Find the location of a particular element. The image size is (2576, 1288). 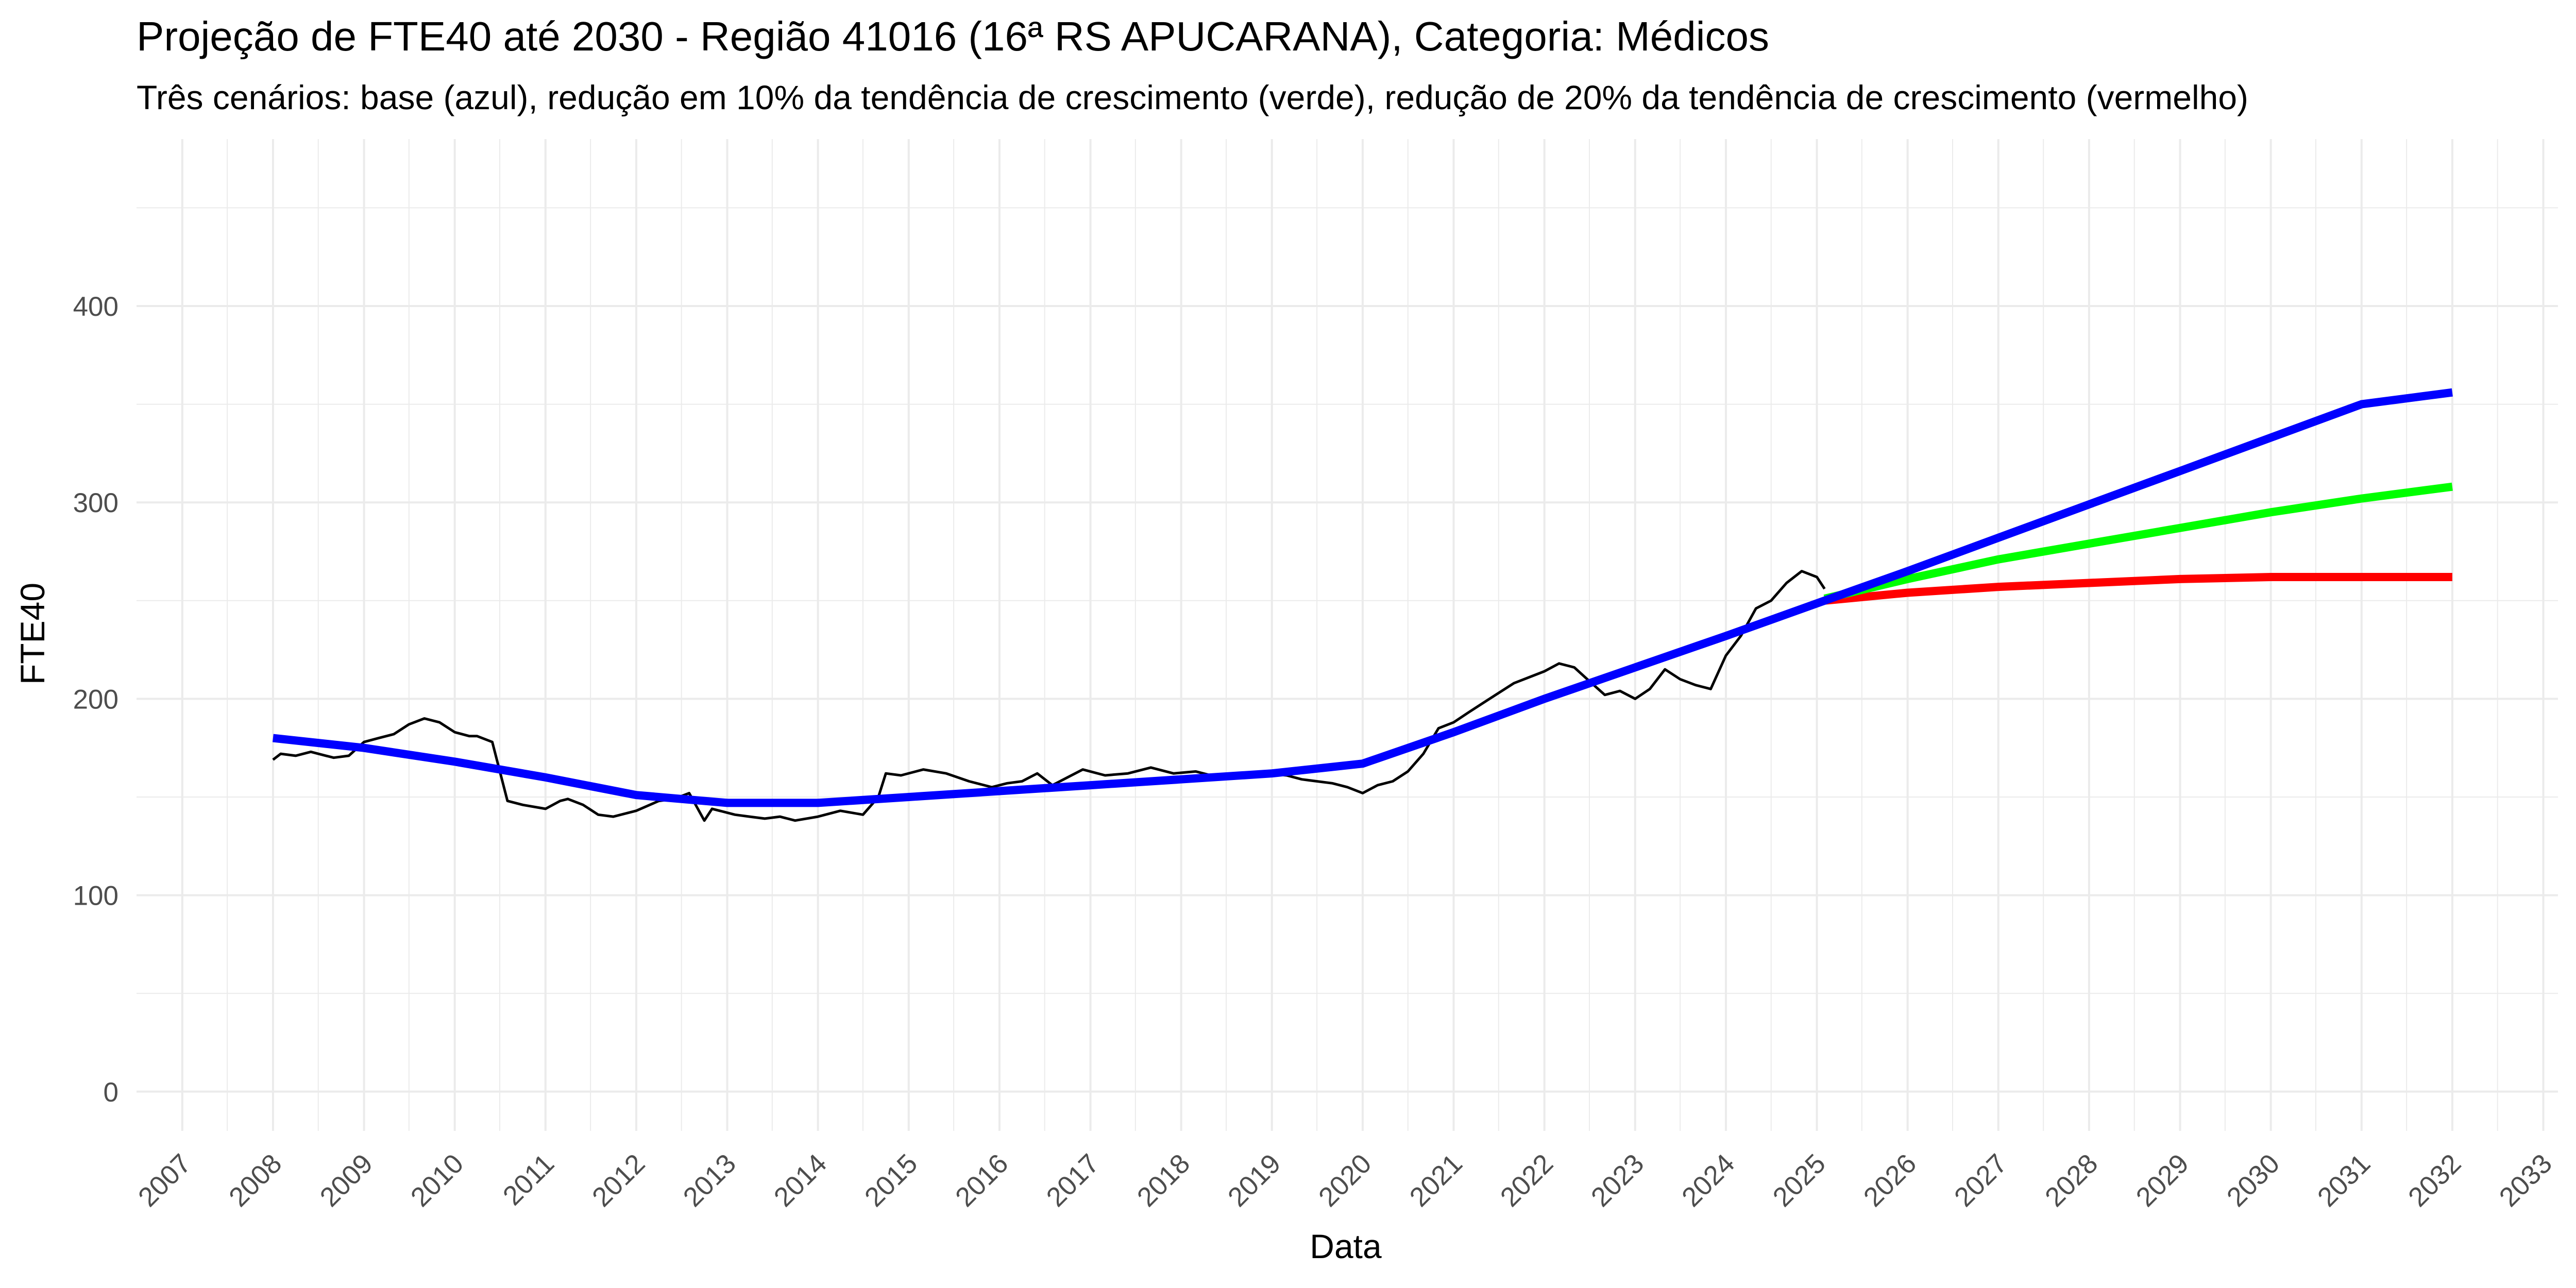

minus10-scenario-line is located at coordinates (2138, 543).